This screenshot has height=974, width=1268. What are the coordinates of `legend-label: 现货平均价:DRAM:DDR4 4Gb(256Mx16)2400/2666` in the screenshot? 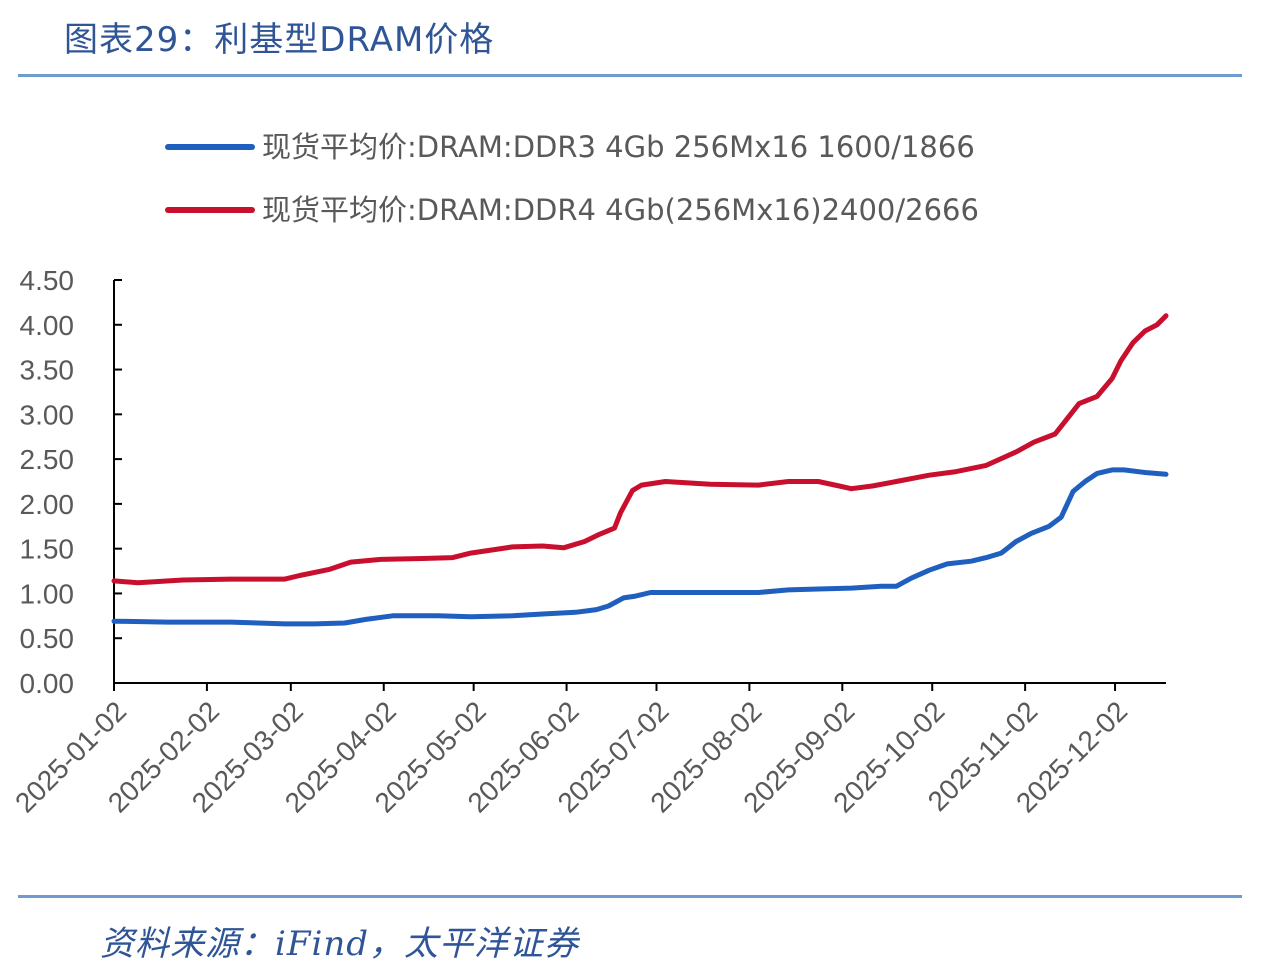 It's located at (620, 210).